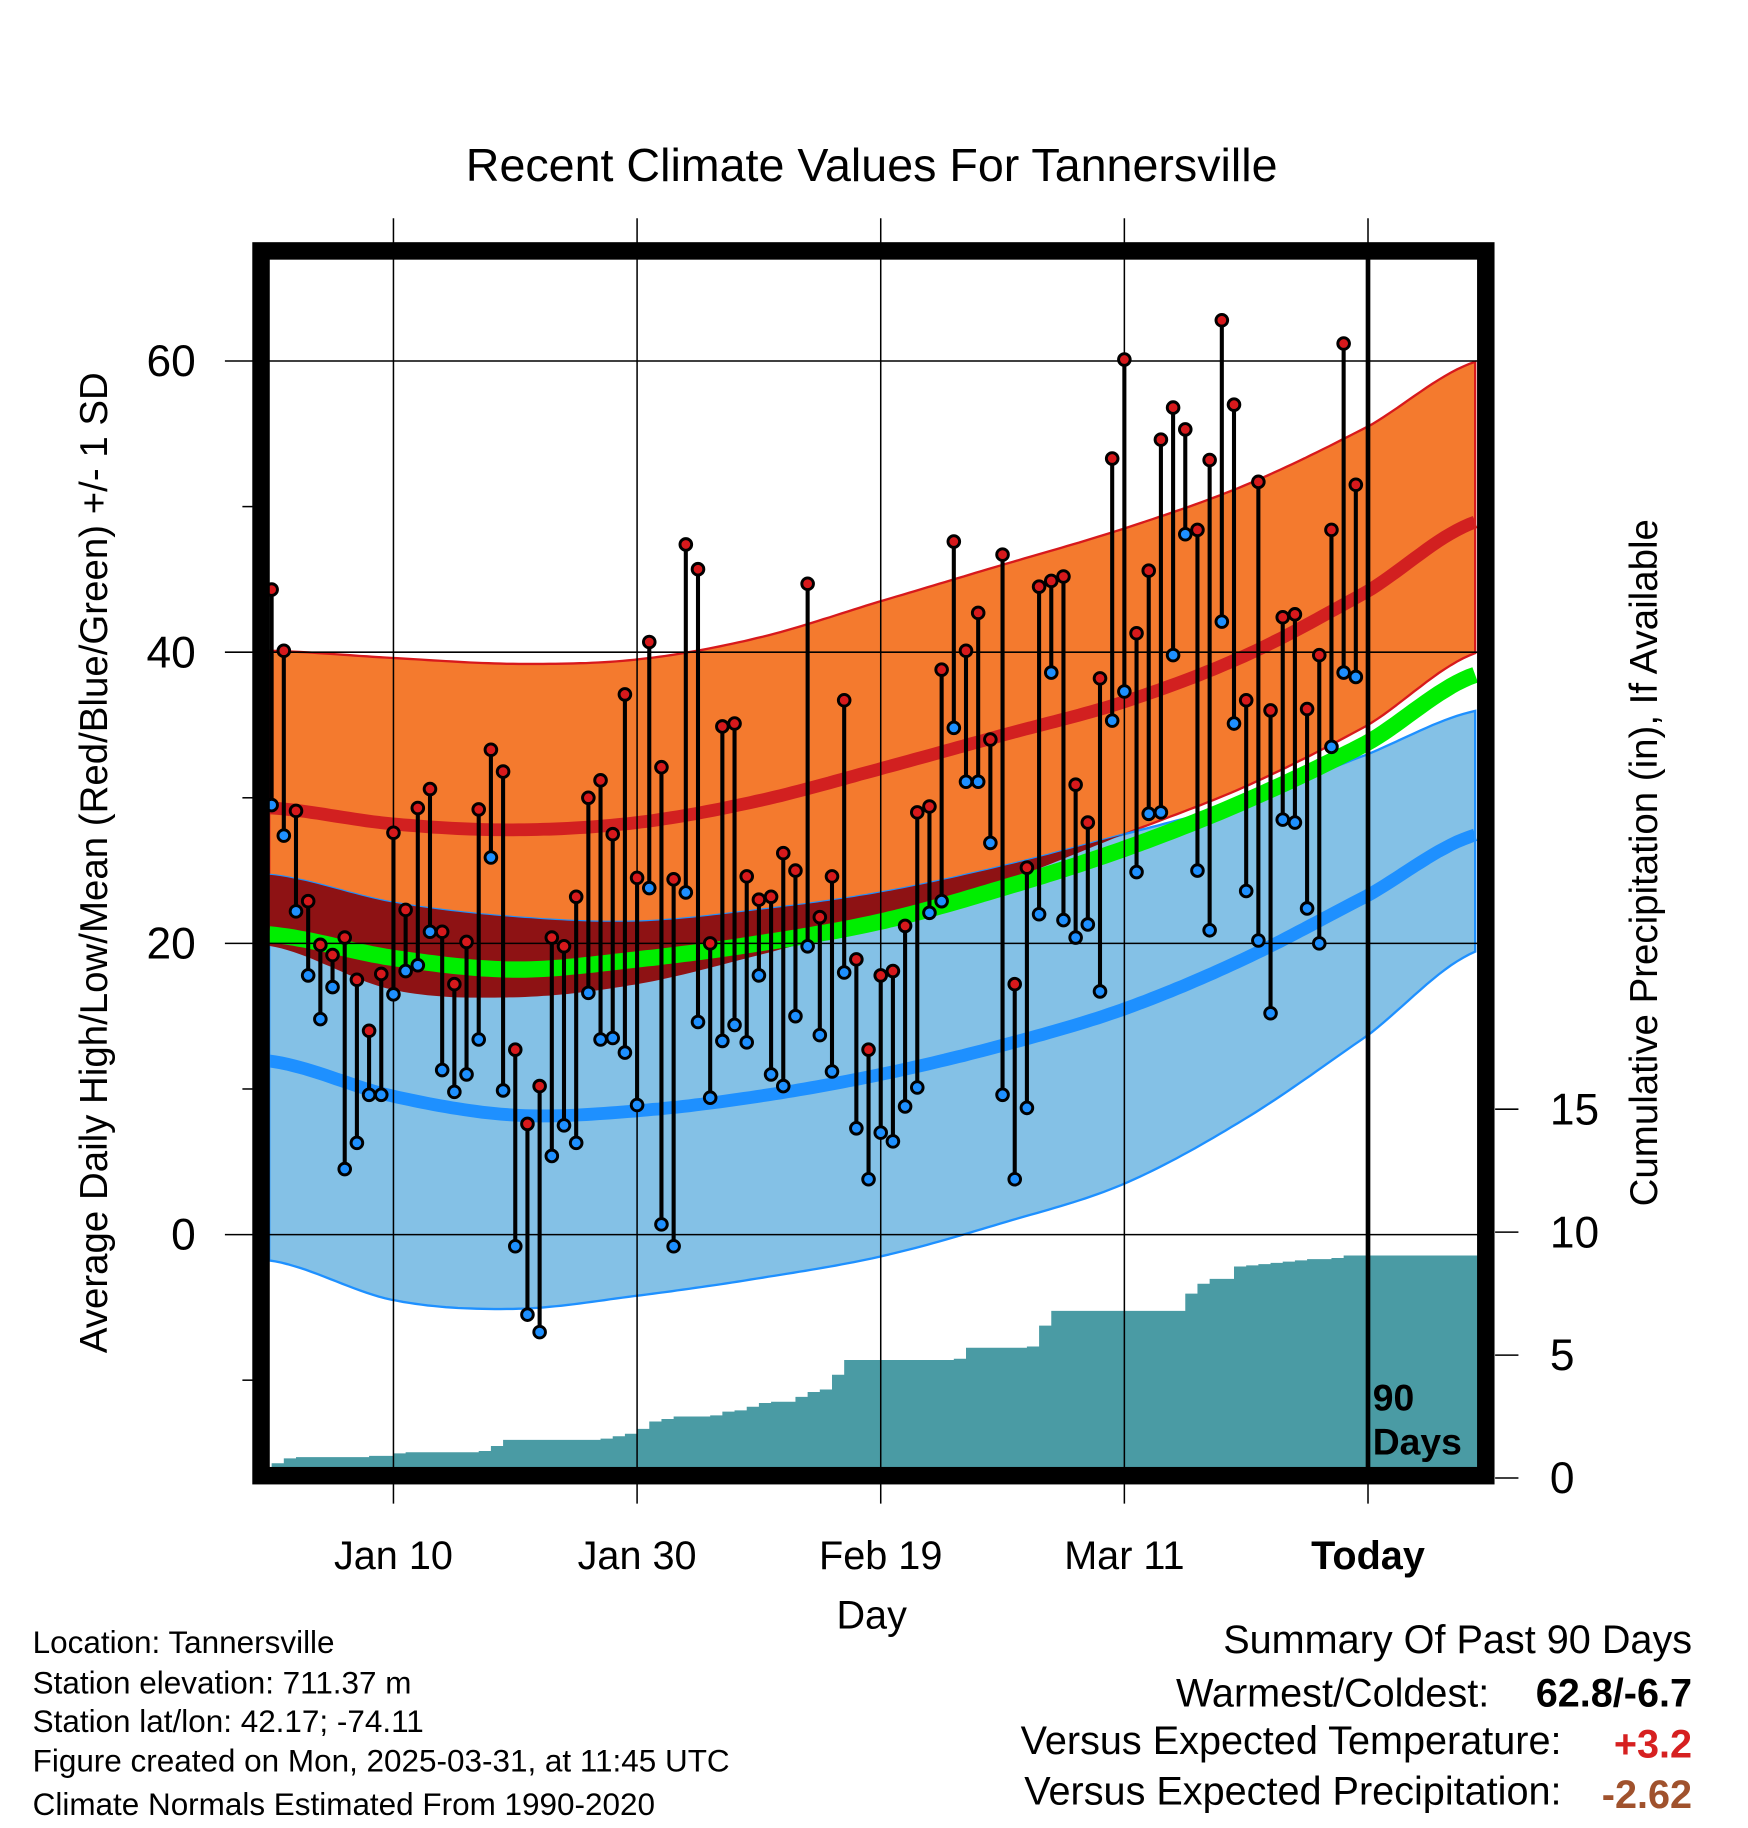 The image size is (1748, 1828). I want to click on overlap-band, so click(872, 854).